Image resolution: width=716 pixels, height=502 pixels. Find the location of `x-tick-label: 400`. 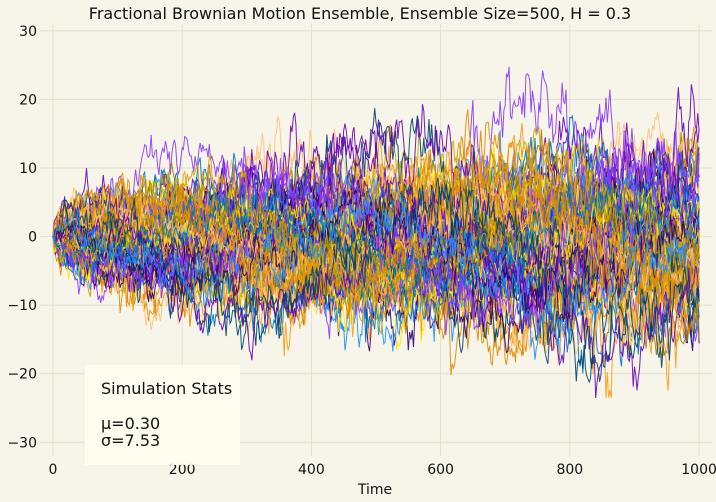

x-tick-label: 400 is located at coordinates (311, 470).